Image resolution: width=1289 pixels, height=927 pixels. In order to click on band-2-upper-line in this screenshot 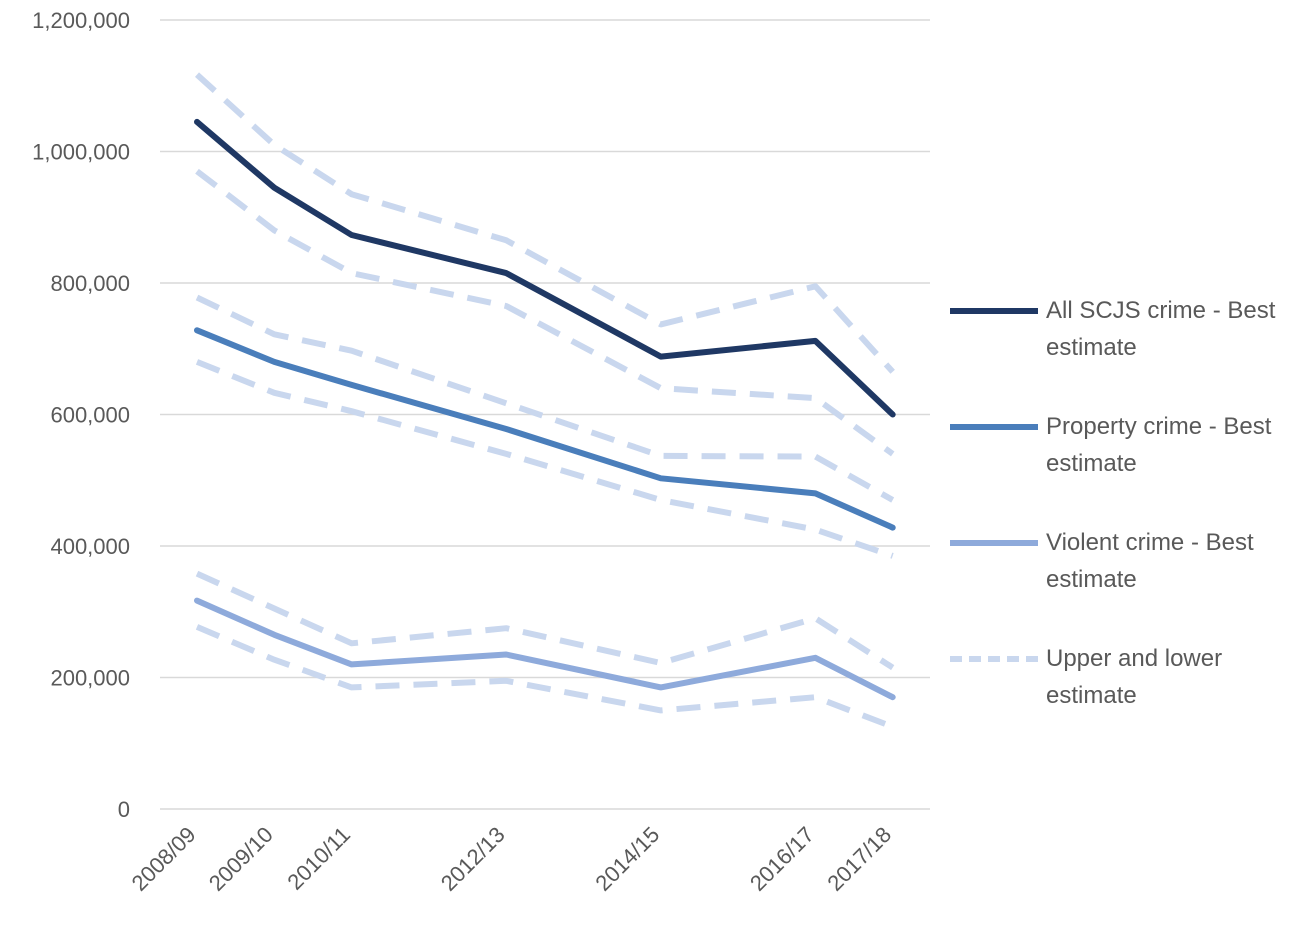, I will do `click(545, 620)`.